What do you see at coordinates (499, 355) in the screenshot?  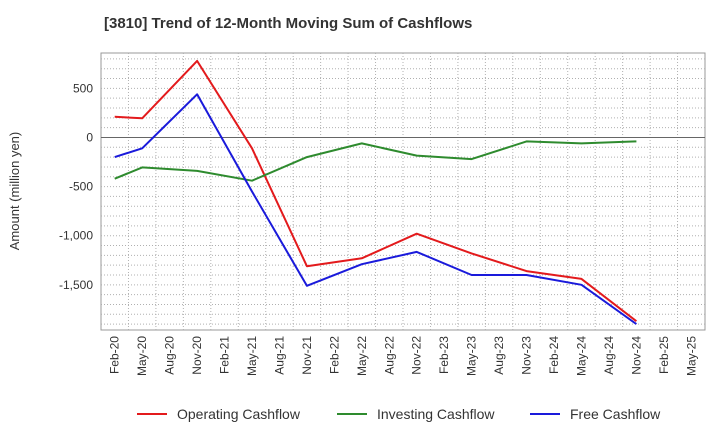 I see `x-tick-label: Aug-23` at bounding box center [499, 355].